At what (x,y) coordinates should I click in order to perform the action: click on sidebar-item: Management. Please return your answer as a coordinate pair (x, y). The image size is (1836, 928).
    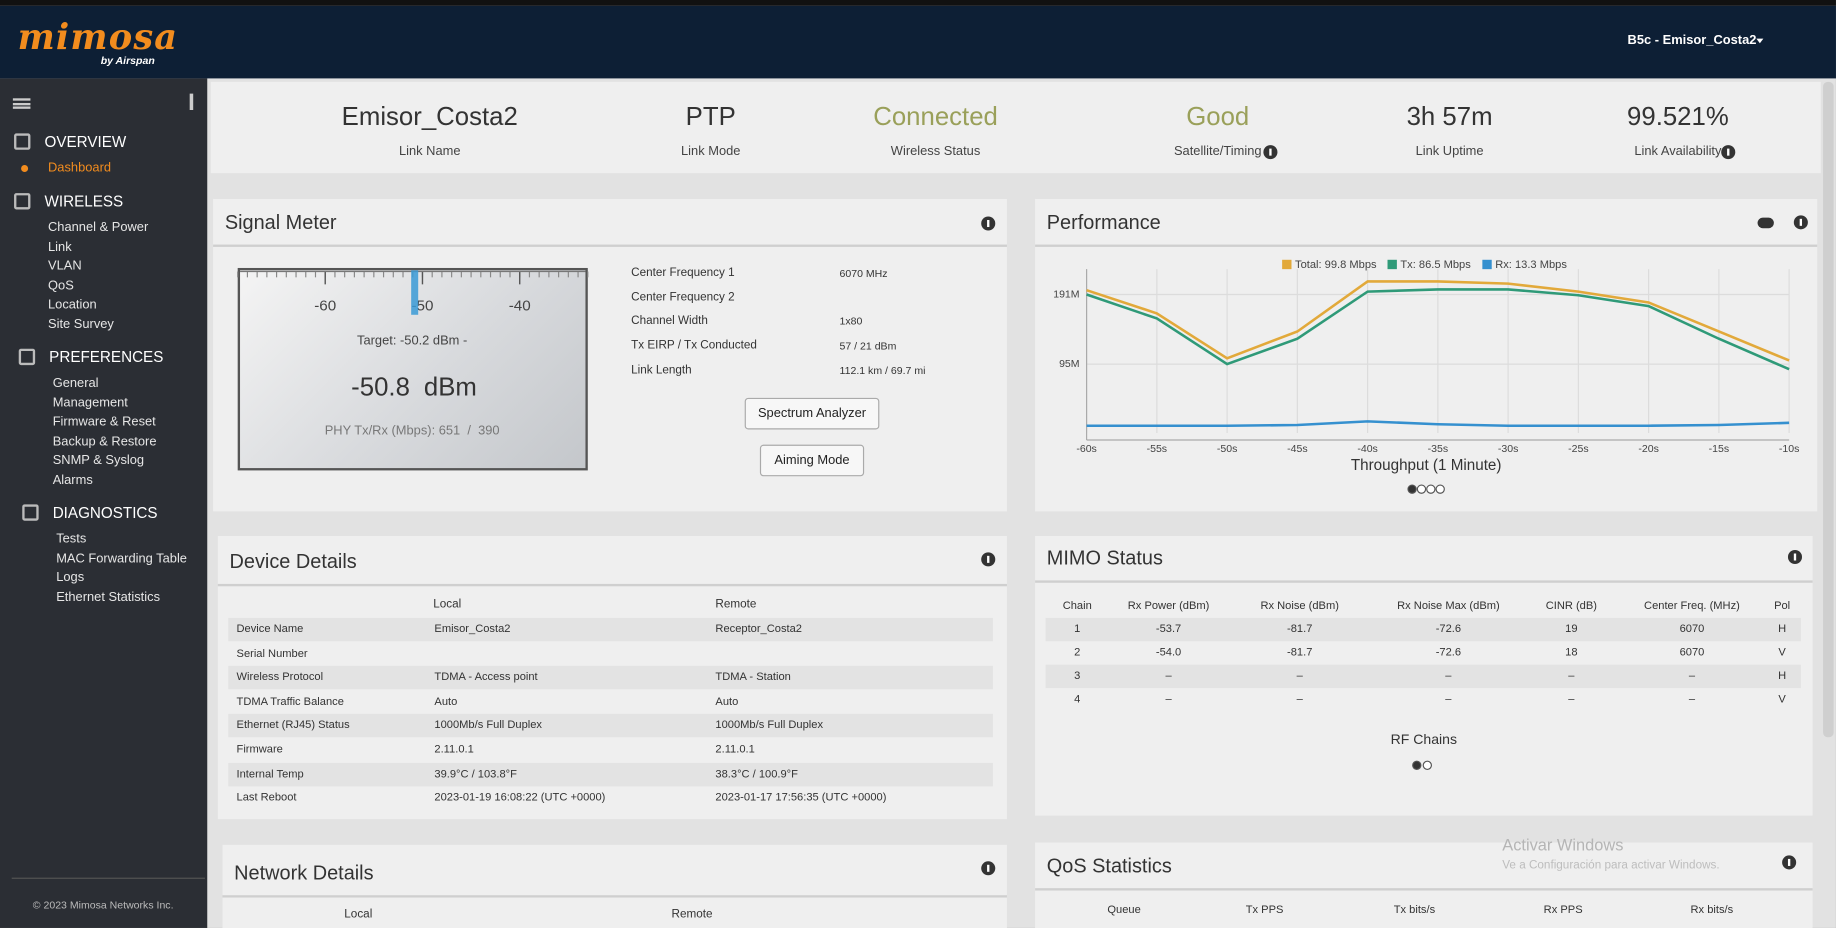
    Looking at the image, I should click on (90, 402).